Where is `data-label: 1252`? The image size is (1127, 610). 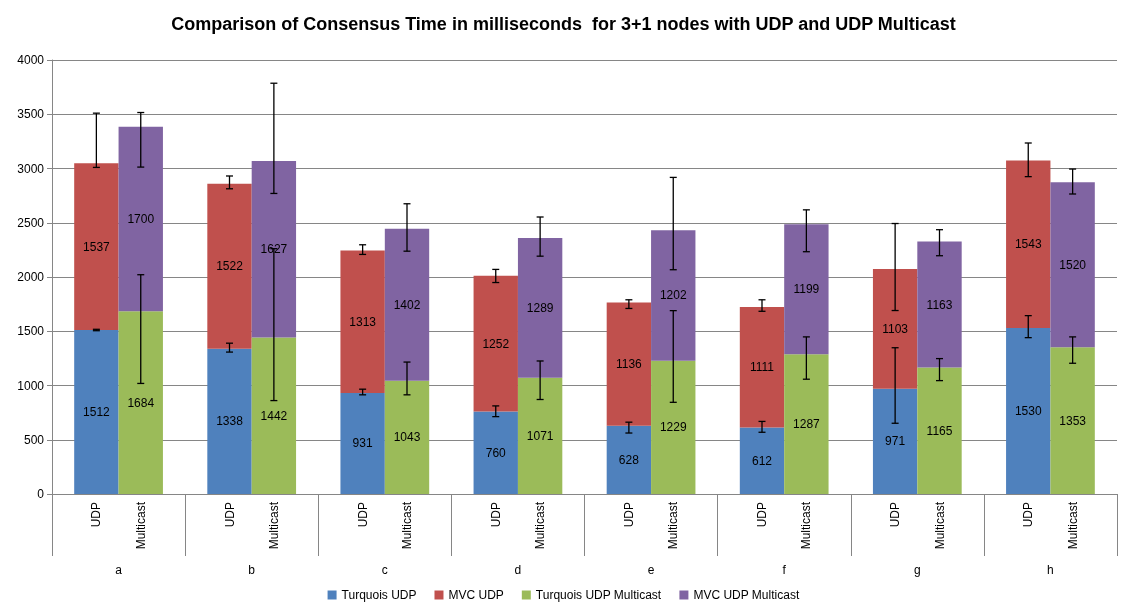
data-label: 1252 is located at coordinates (496, 343).